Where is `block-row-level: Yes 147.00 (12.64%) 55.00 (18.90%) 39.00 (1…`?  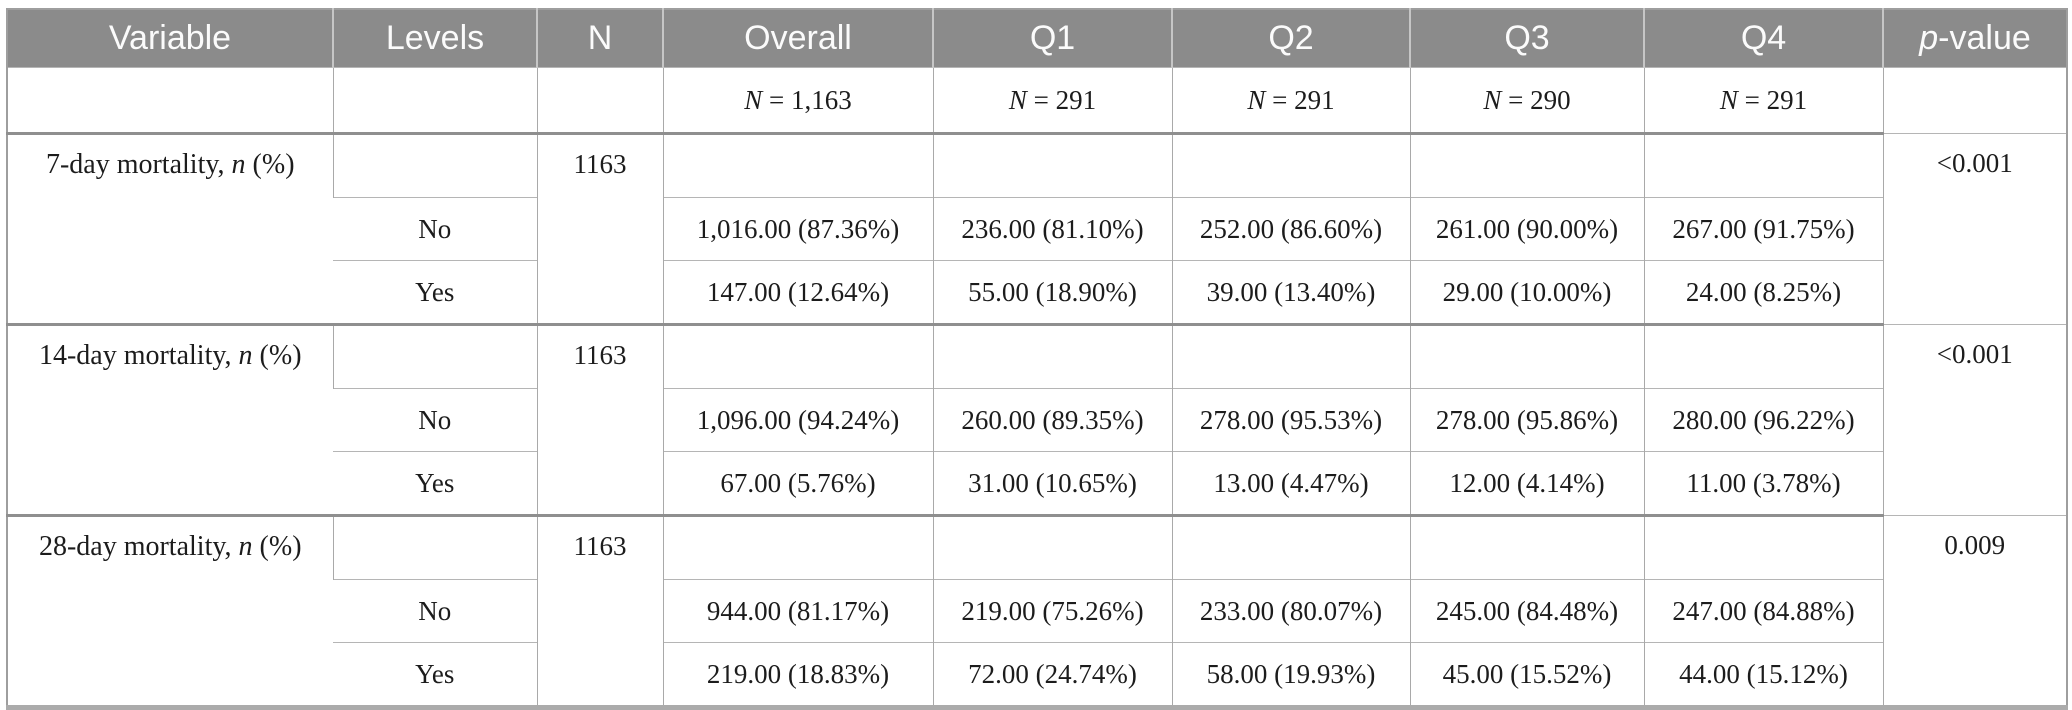 block-row-level: Yes 147.00 (12.64%) 55.00 (18.90%) 39.00 (1… is located at coordinates (1037, 292).